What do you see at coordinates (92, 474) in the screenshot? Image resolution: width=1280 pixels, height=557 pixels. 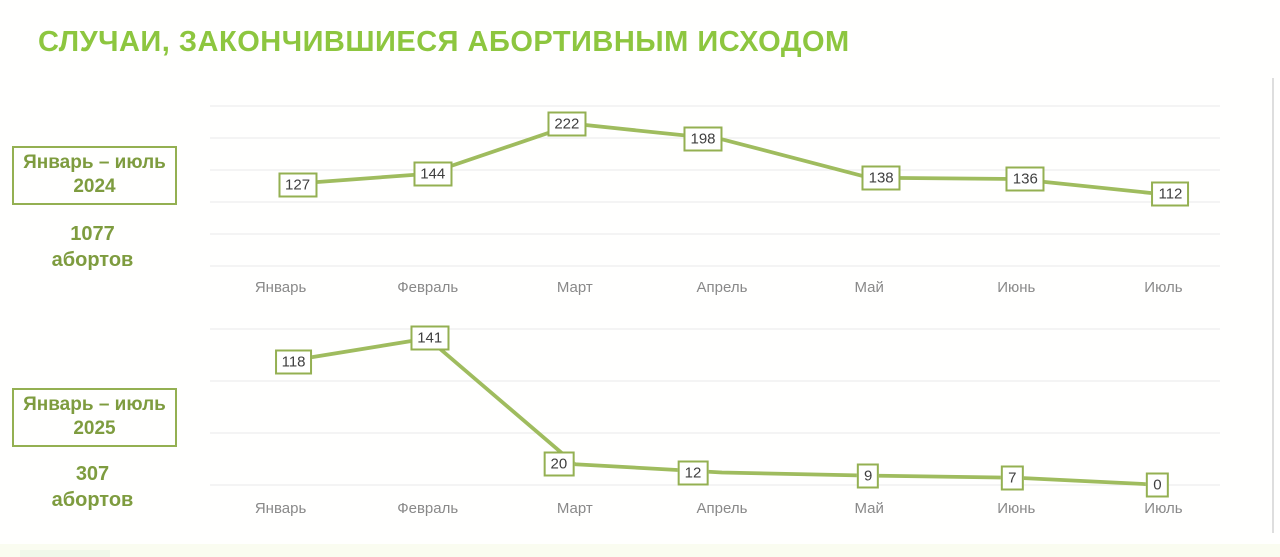 I see `total-value-2025: 307` at bounding box center [92, 474].